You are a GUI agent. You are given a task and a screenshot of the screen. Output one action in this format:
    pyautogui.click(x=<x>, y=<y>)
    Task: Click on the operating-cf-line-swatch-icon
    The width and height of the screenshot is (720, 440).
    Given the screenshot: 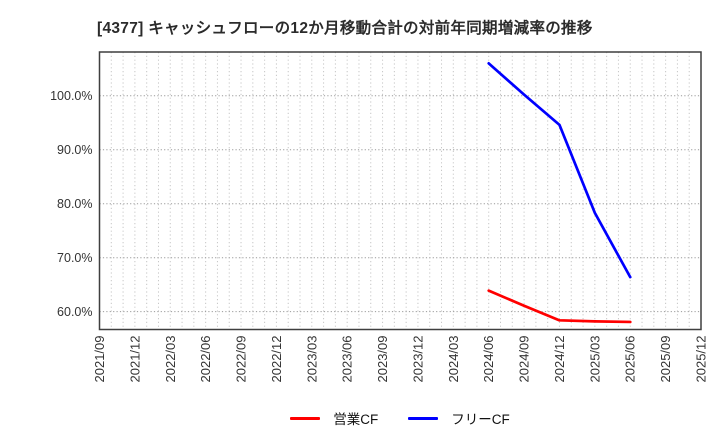 What is the action you would take?
    pyautogui.click(x=305, y=418)
    